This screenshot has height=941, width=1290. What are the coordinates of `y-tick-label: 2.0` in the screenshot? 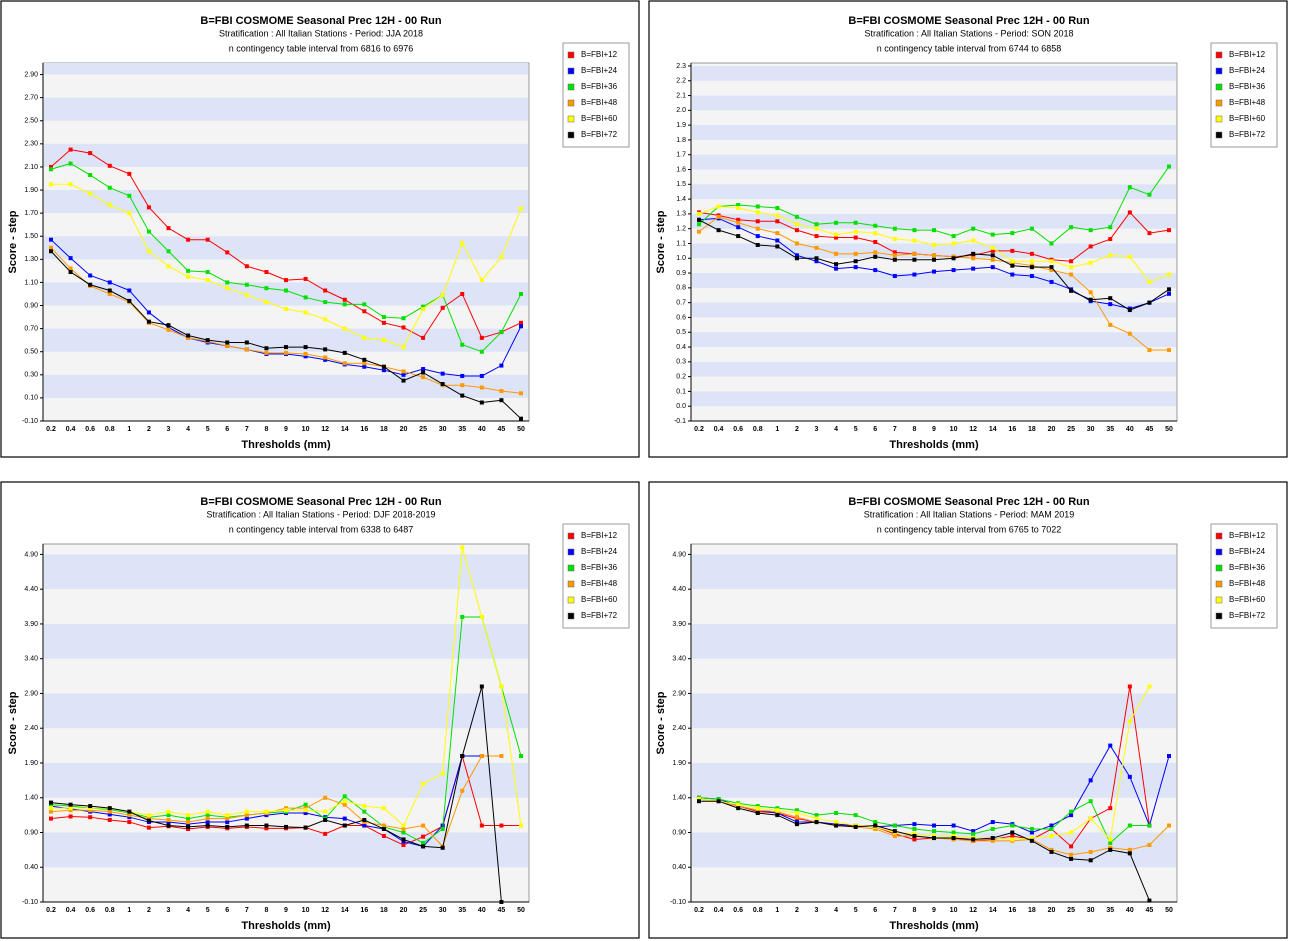 It's located at (681, 110).